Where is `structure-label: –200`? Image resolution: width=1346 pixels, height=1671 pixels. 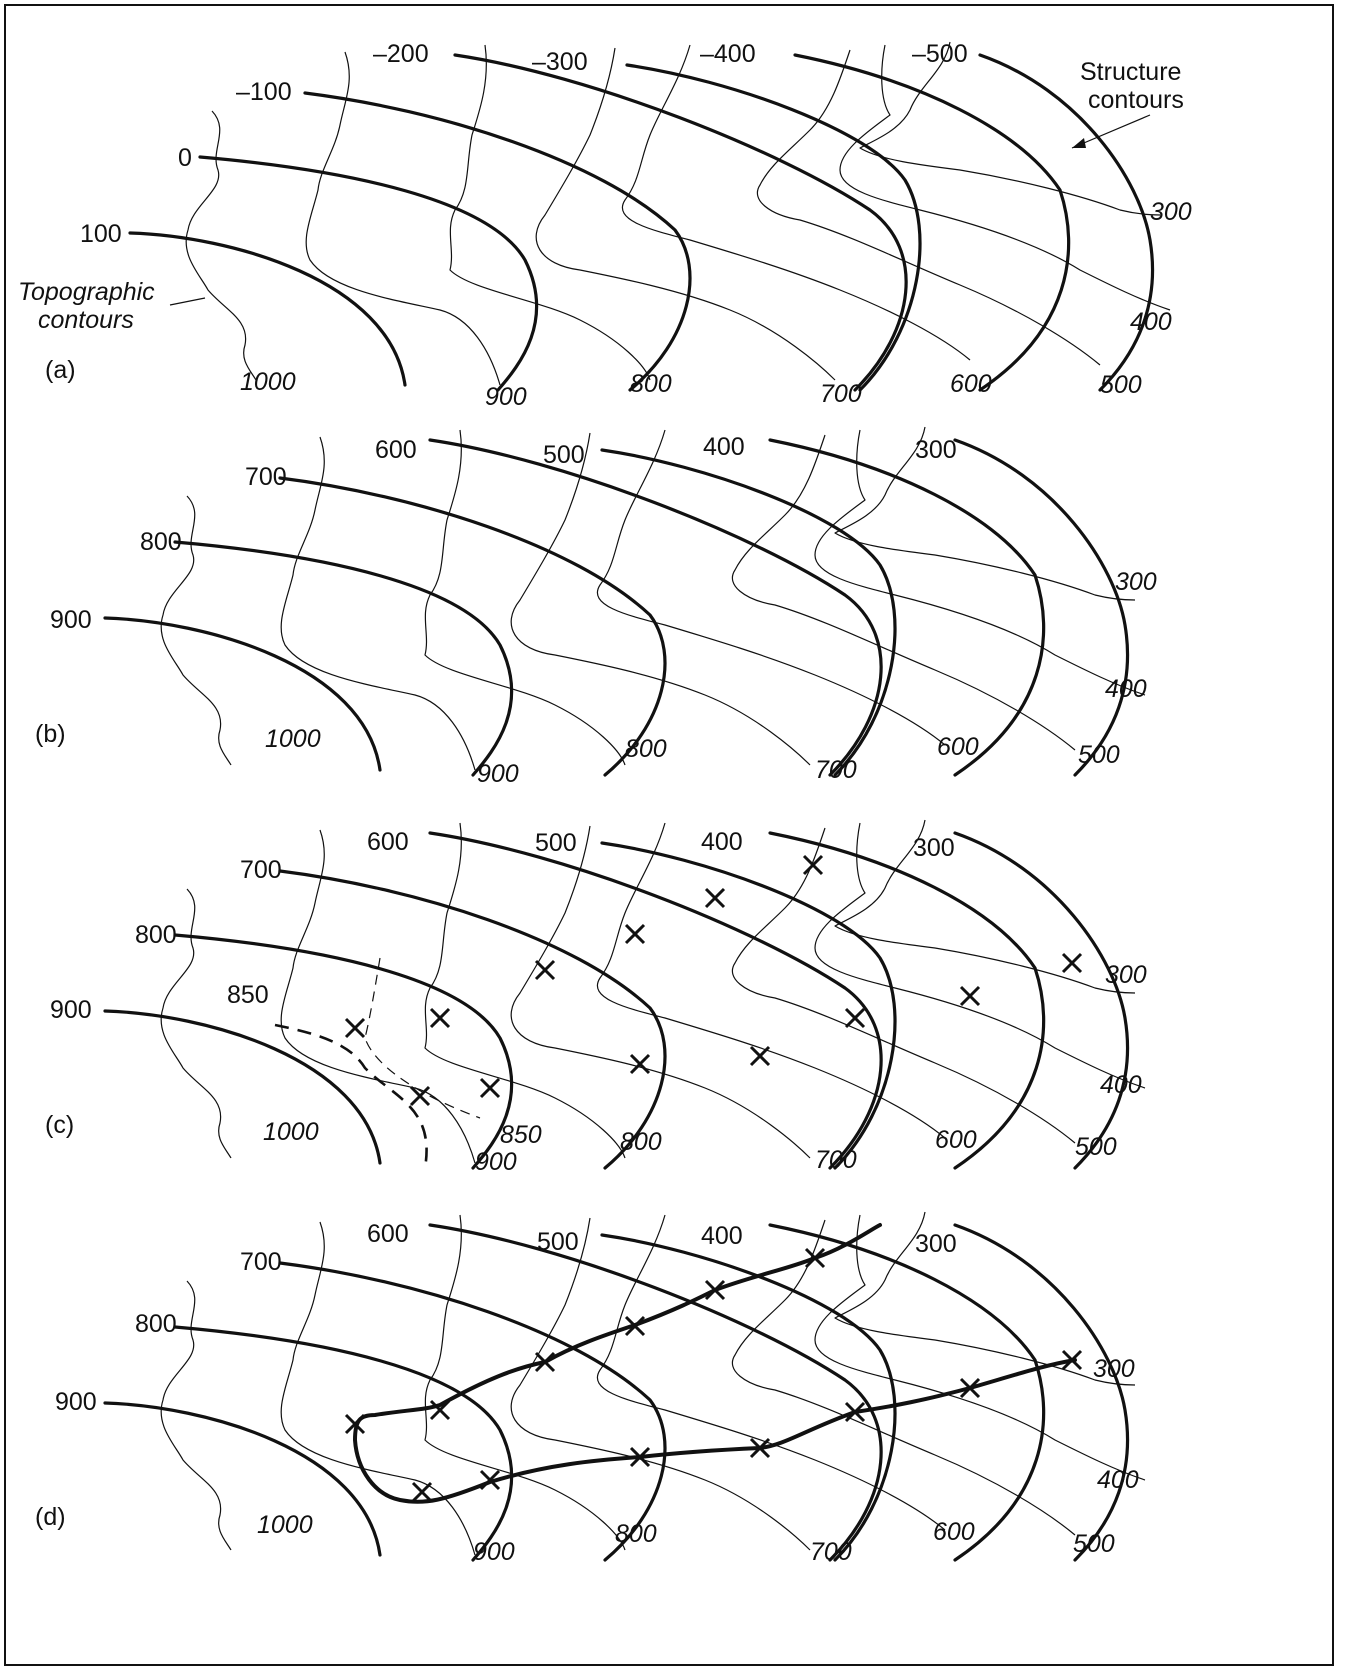
structure-label: –200 is located at coordinates (401, 54).